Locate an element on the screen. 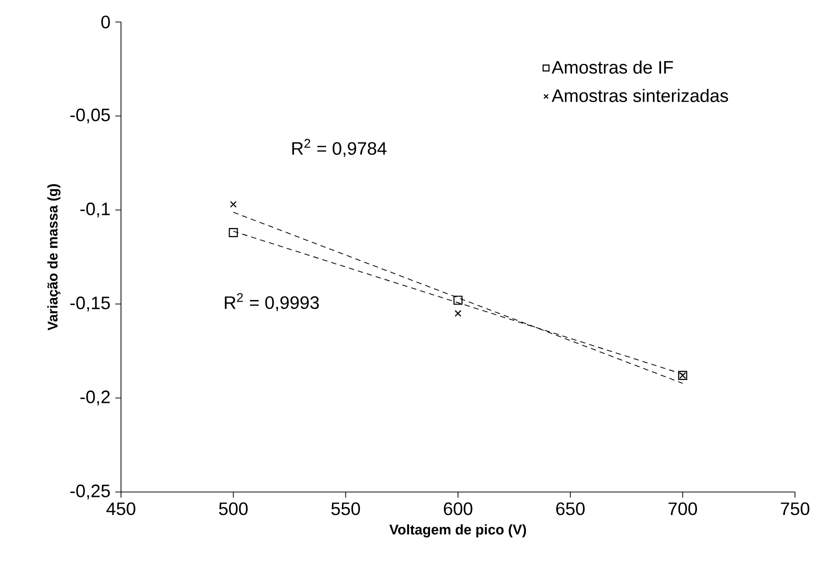 This screenshot has height=578, width=822. x-axis-title: Voltagem de pico (V) is located at coordinates (457, 531).